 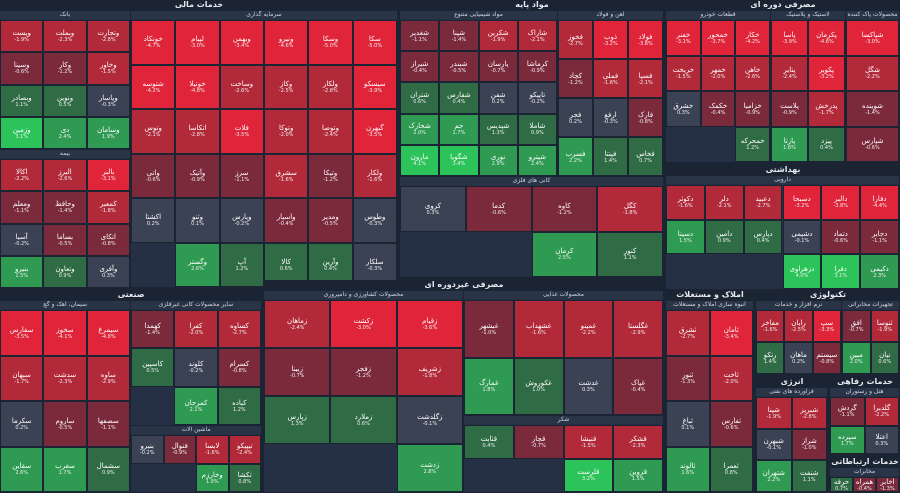 What do you see at coordinates (798, 358) in the screenshot?
I see `symbol-tile: ماهان 0.2%` at bounding box center [798, 358].